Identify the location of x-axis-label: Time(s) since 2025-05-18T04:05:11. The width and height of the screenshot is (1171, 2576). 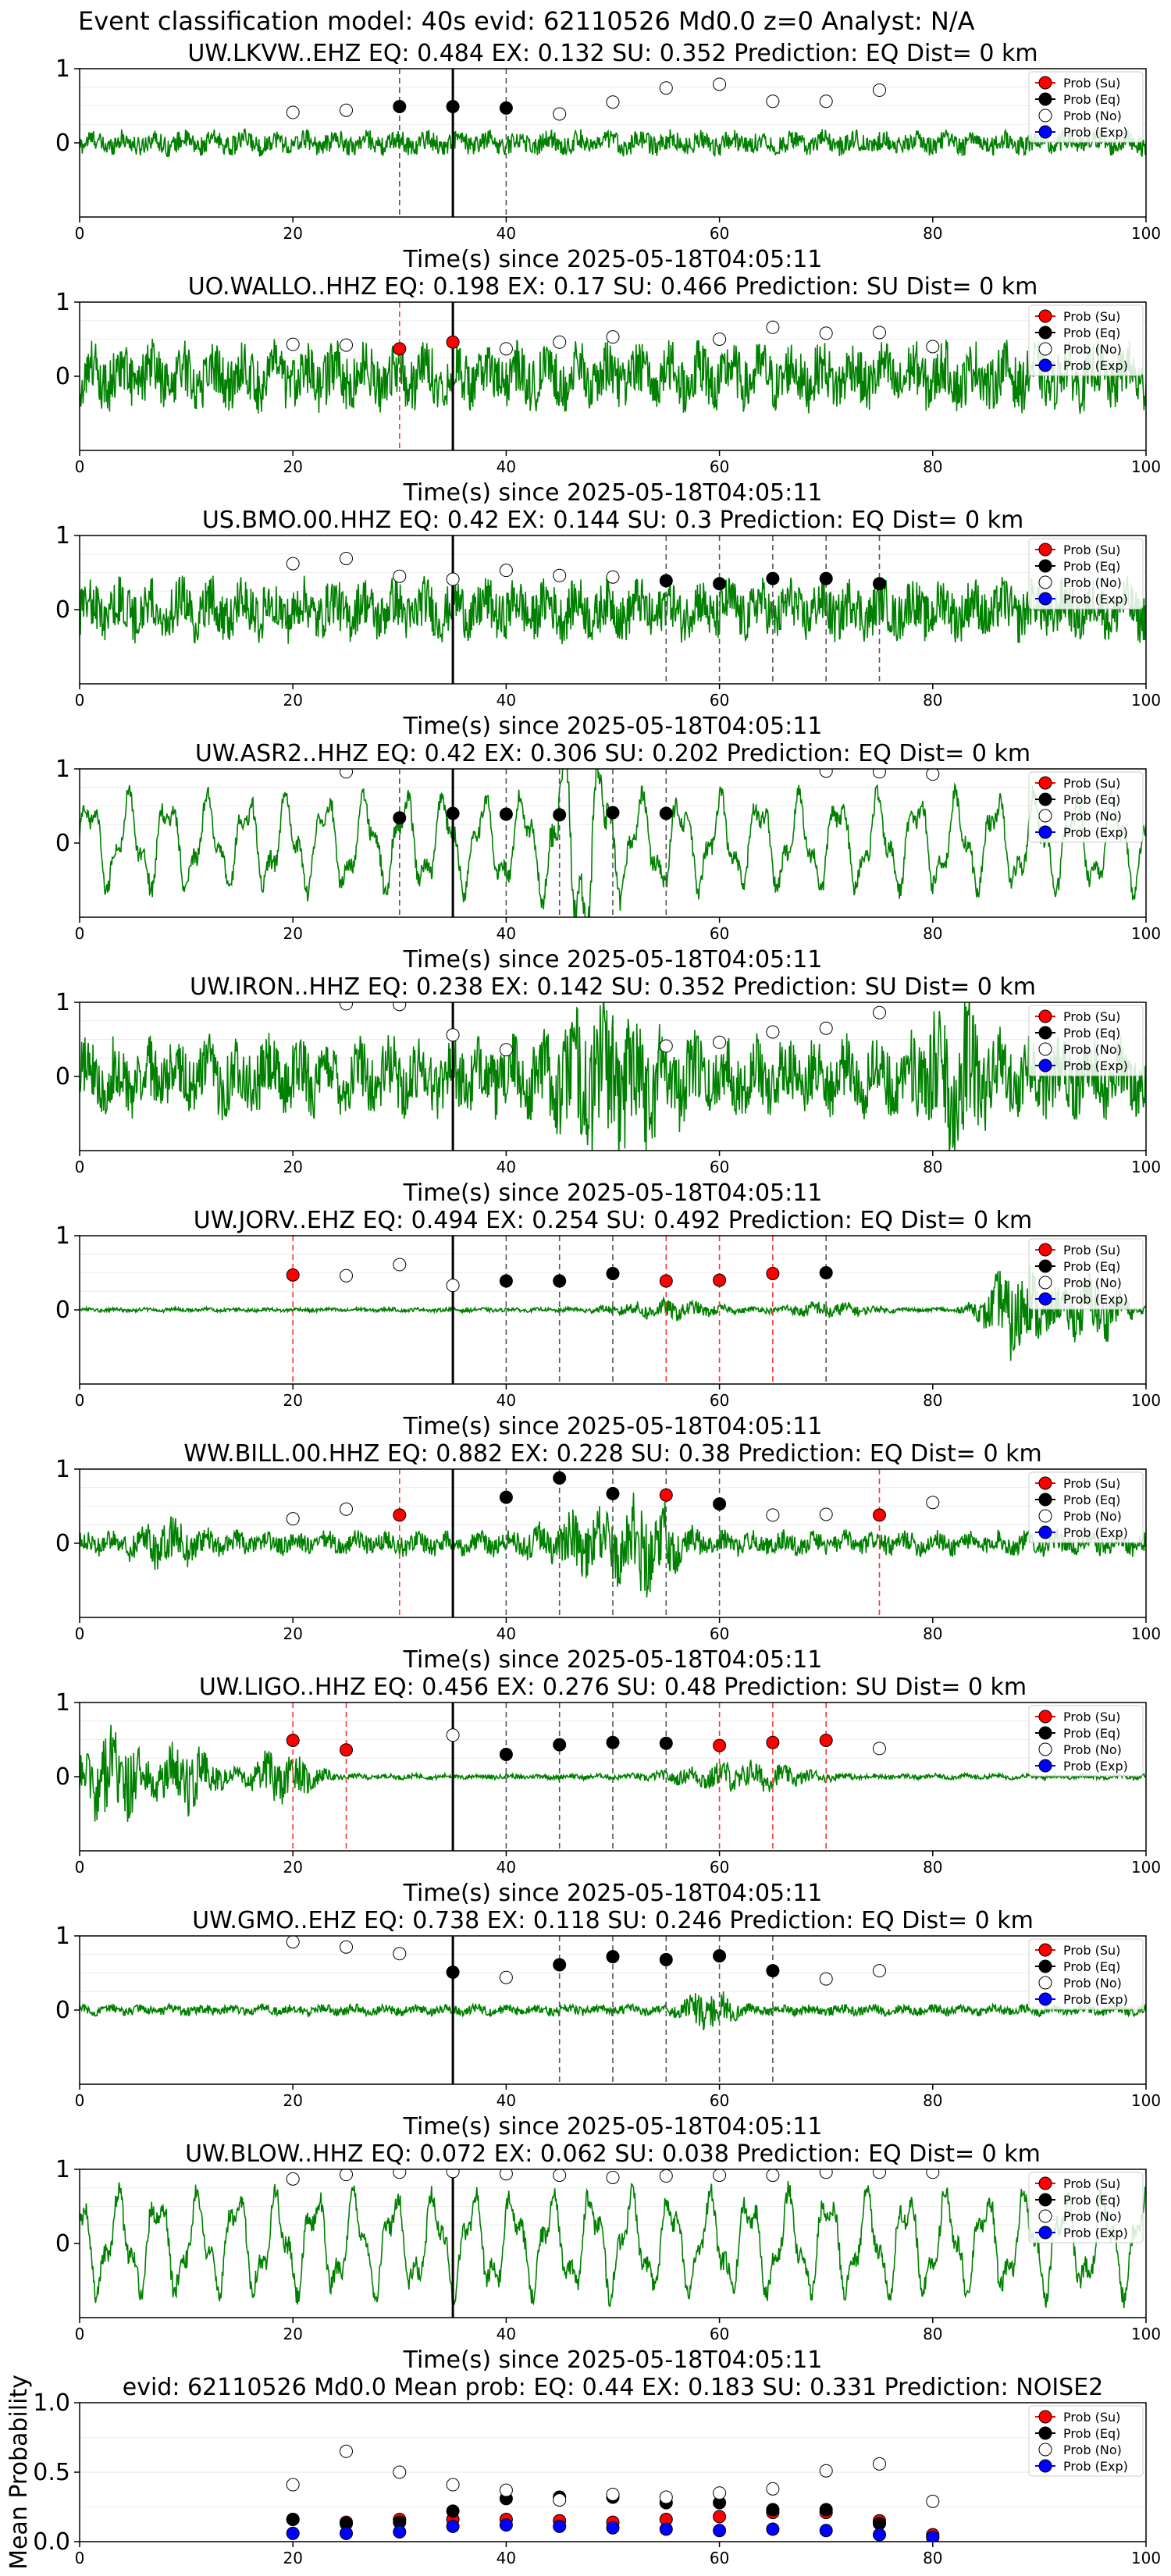
(613, 959).